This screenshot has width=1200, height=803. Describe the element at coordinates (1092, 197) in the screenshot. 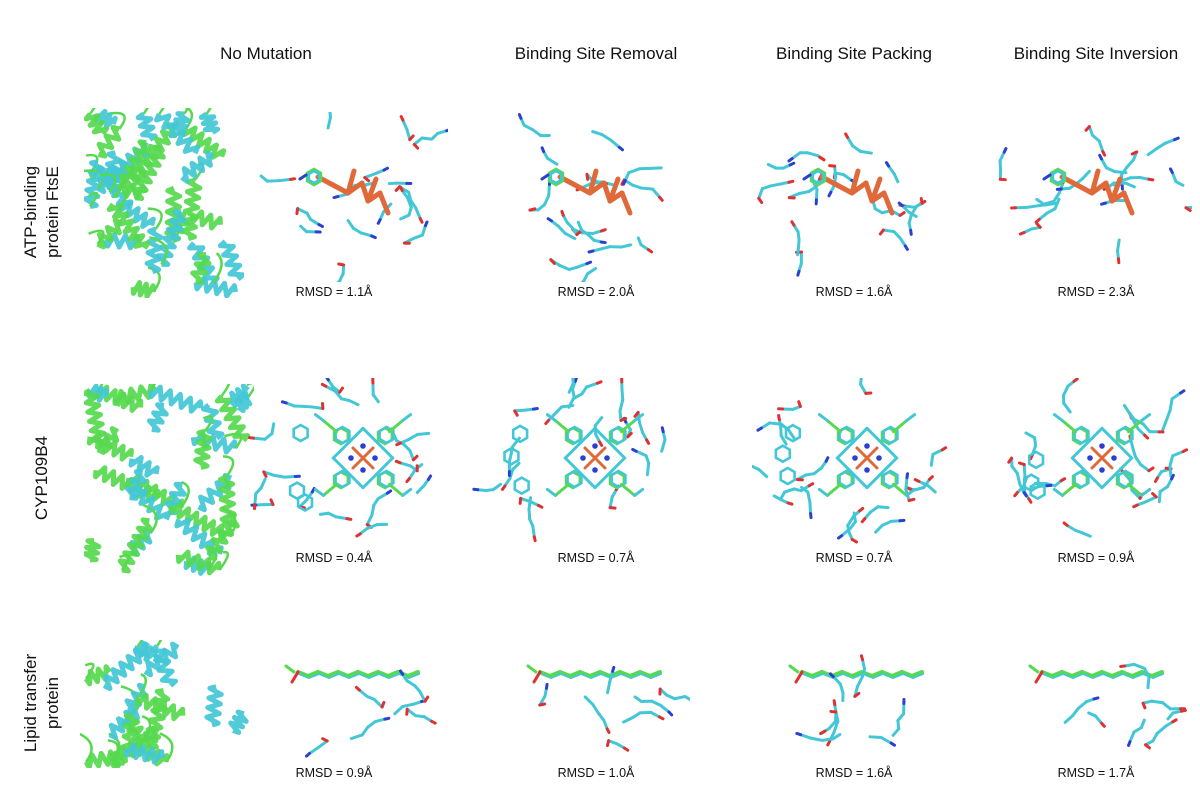

I see `binding-site-r1-c4` at that location.